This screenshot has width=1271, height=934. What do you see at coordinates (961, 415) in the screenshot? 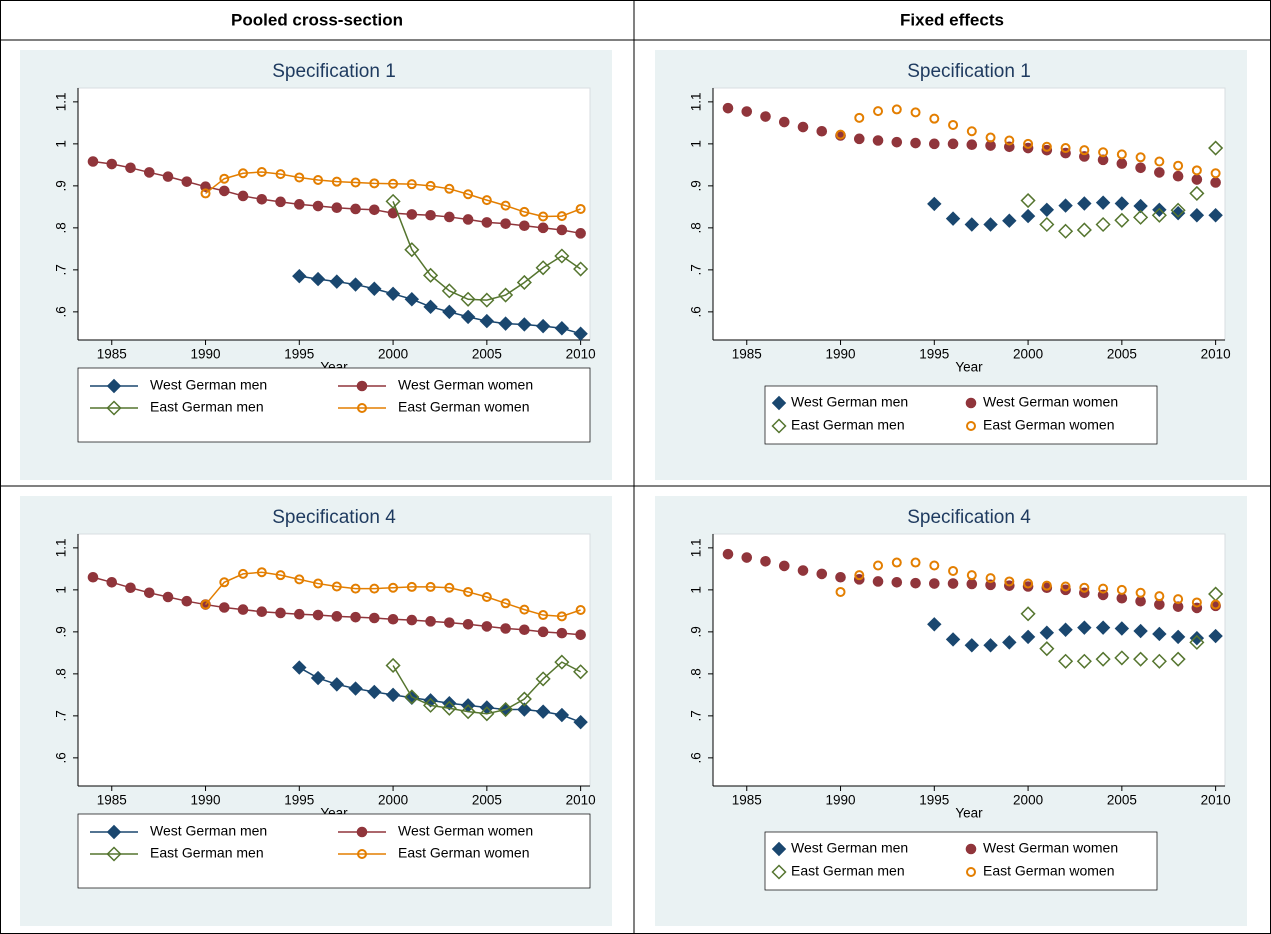
I see `legend-box` at bounding box center [961, 415].